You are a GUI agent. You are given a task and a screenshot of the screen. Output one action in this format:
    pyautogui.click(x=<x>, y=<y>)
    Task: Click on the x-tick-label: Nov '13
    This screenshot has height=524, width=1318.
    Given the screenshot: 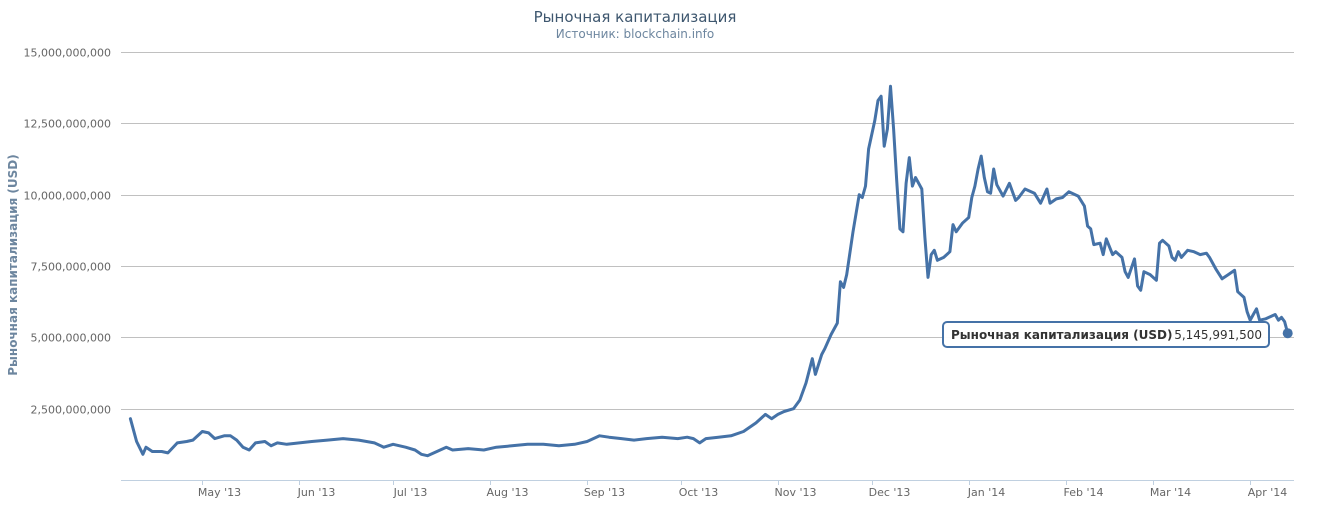 What is the action you would take?
    pyautogui.click(x=796, y=492)
    